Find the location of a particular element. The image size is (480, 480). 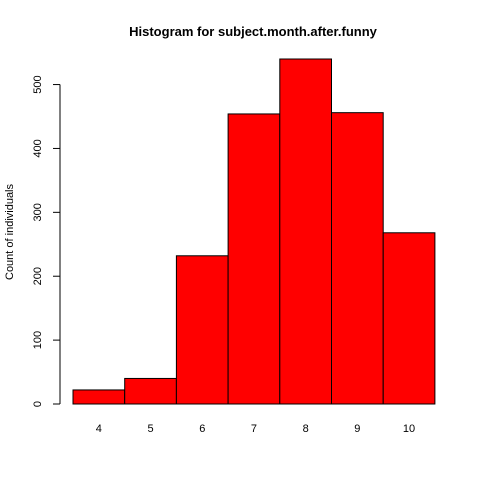

y-axis: 0 100 200 300 400 500 is located at coordinates (46, 241).